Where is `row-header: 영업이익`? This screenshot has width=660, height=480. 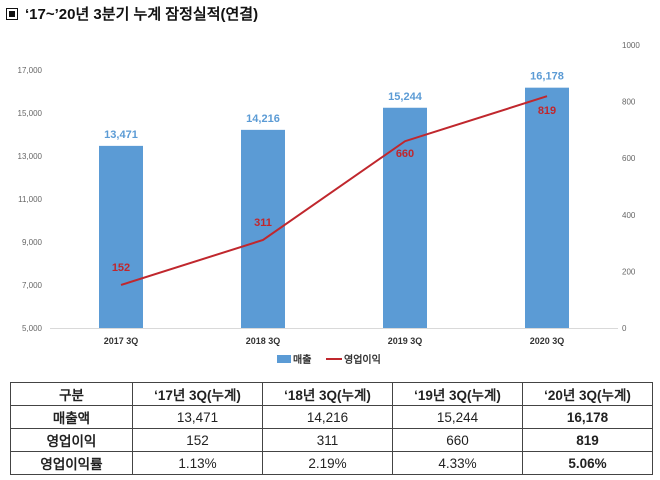 row-header: 영업이익 is located at coordinates (71, 440).